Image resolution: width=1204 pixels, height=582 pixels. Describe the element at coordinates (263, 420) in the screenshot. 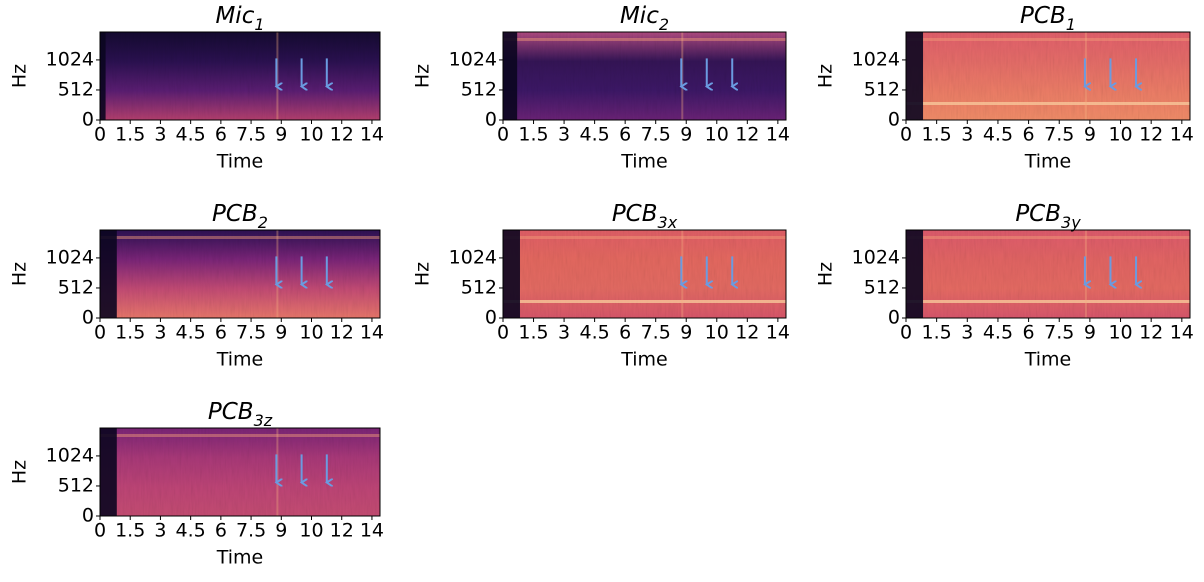

I see `title-subscript: 3z` at that location.